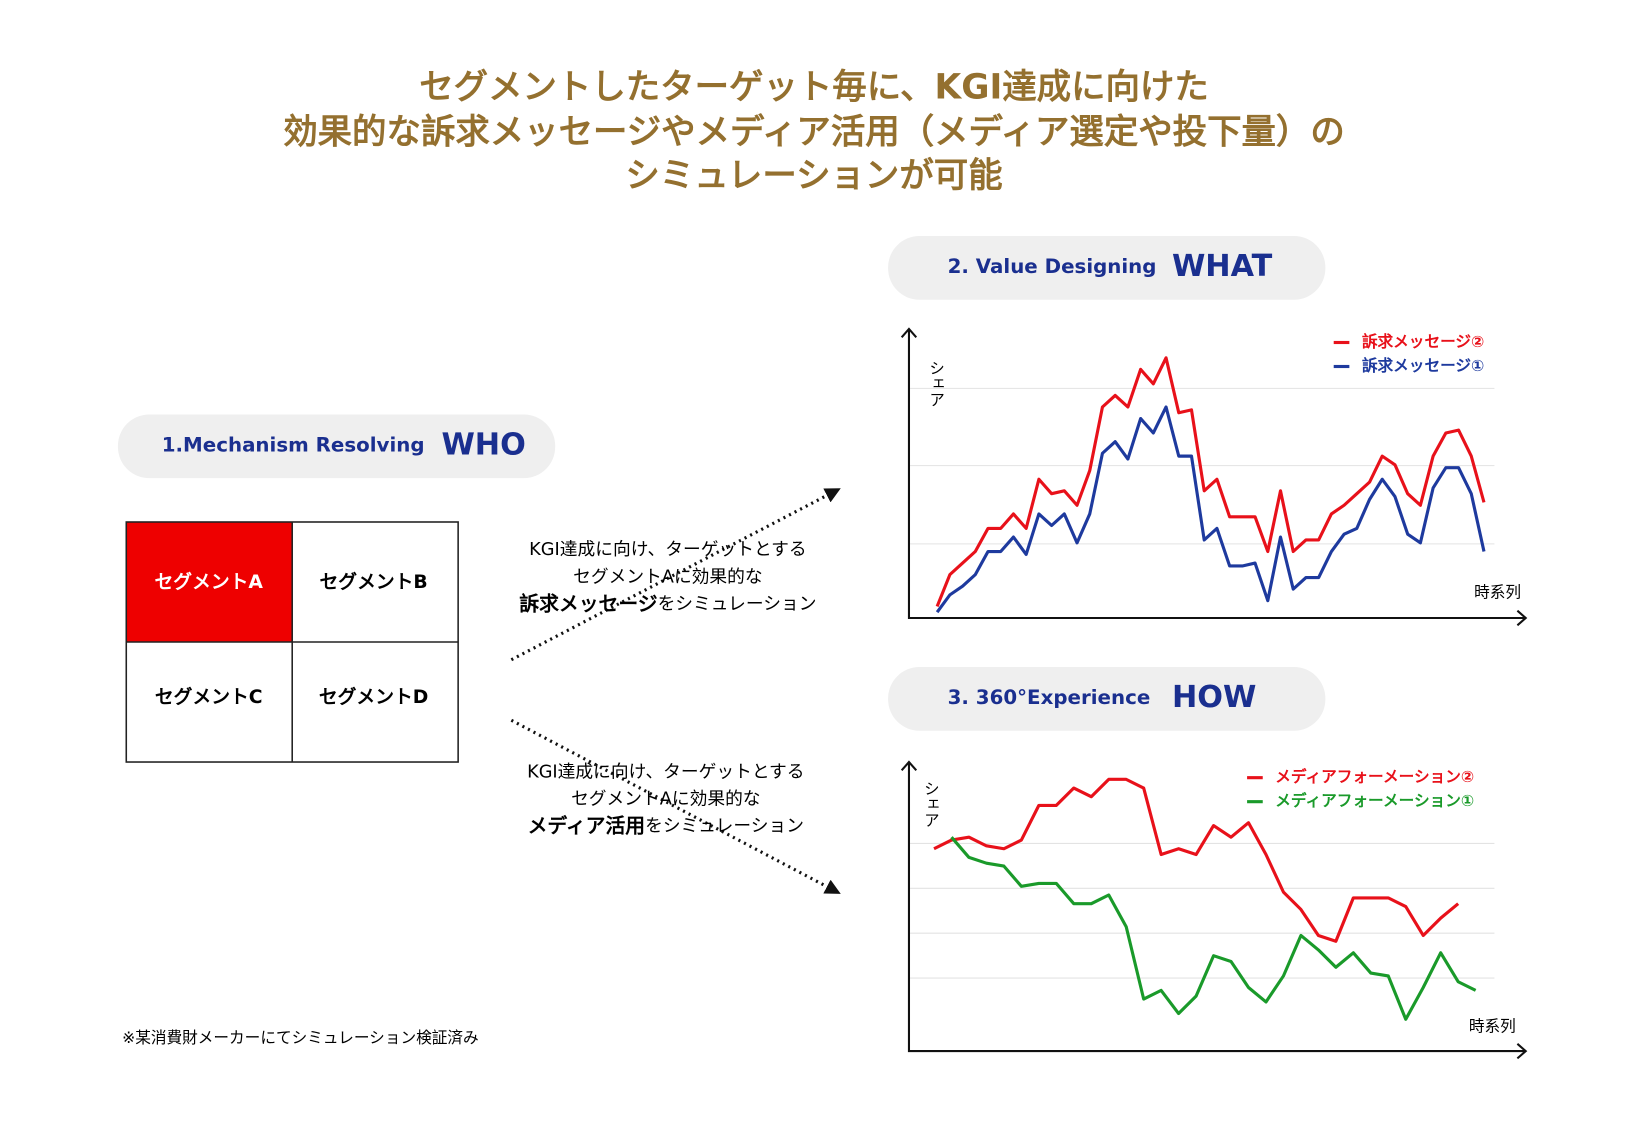  I want to click on step-label: 2. Value Designing, so click(1052, 266).